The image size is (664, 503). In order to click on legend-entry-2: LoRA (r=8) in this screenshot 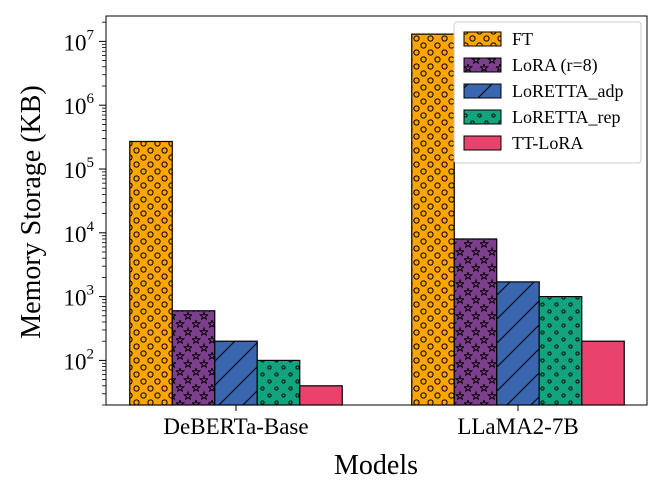, I will do `click(530, 65)`.